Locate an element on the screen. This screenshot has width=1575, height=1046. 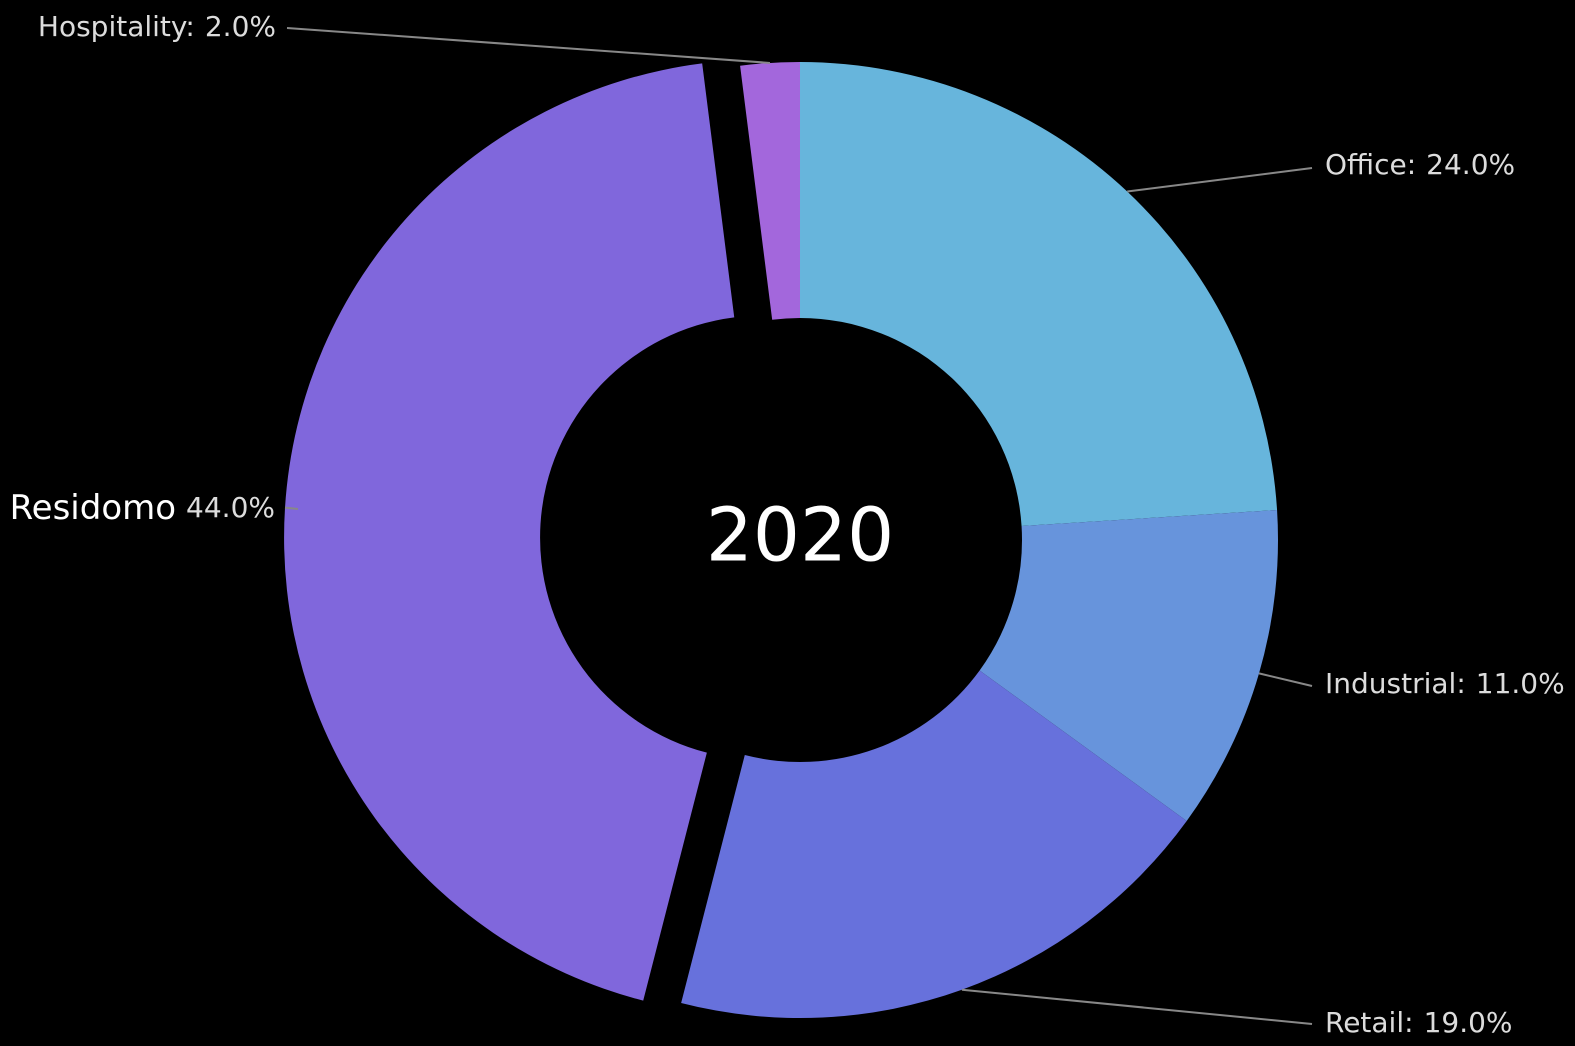
slice-label: Hospitality: 2.0% is located at coordinates (157, 26).